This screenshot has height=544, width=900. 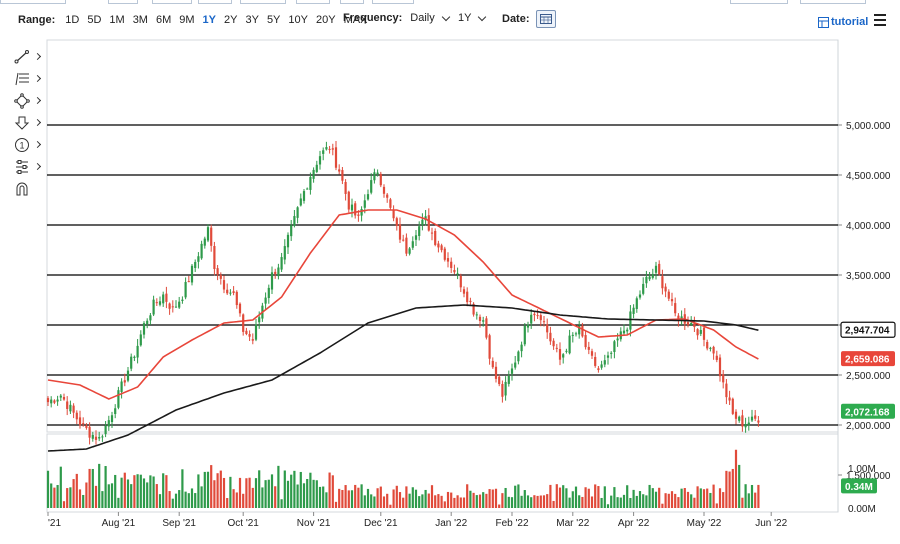 I want to click on range-button-1y: 1Y, so click(x=209, y=20).